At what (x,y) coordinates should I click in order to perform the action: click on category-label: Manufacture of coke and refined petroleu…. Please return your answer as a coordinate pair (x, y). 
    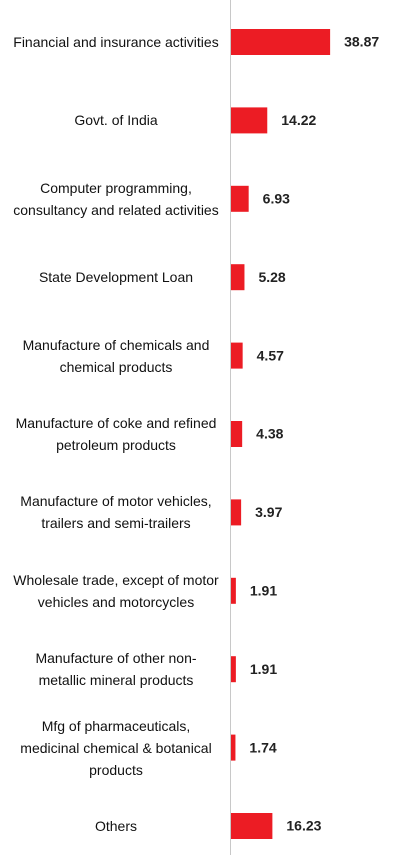
    Looking at the image, I should click on (116, 434).